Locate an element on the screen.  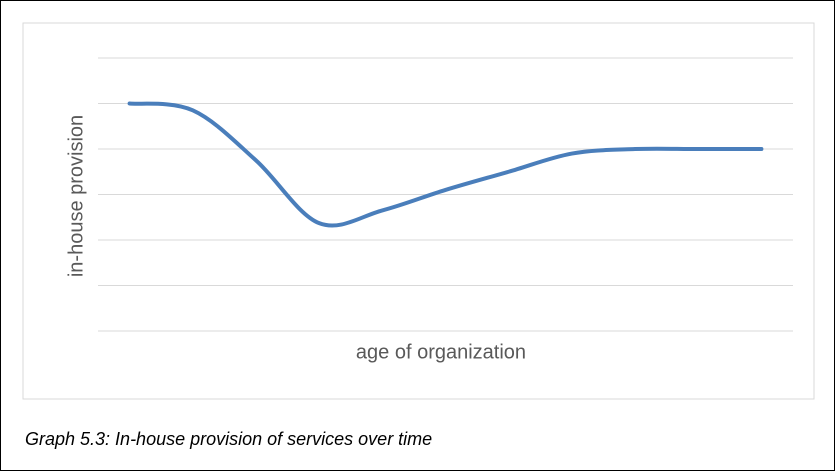
y-axis-label: in-house provision is located at coordinates (76, 196).